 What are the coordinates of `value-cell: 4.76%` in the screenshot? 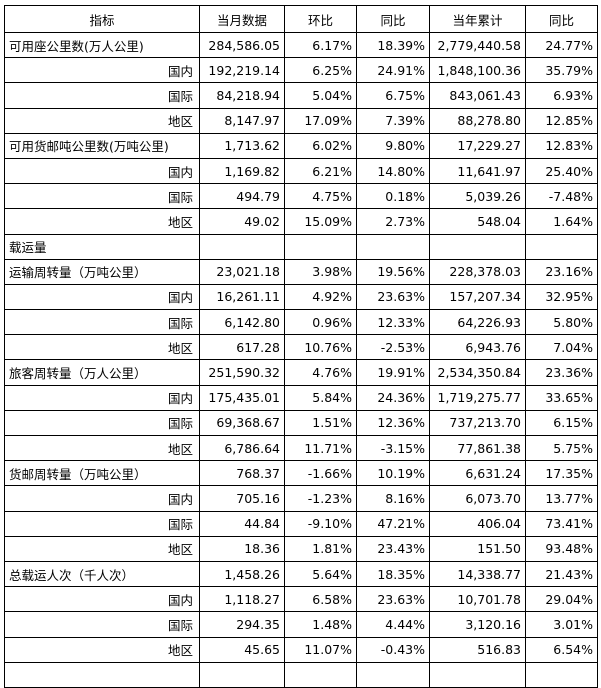 It's located at (320, 372).